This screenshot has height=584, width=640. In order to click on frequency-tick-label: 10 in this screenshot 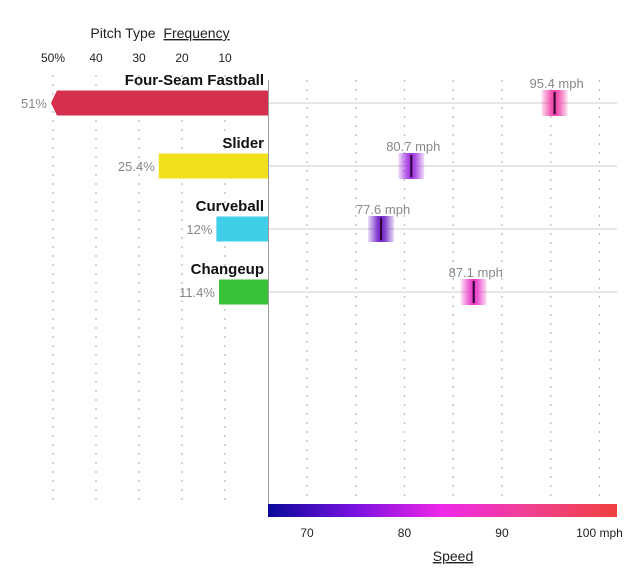, I will do `click(225, 58)`.